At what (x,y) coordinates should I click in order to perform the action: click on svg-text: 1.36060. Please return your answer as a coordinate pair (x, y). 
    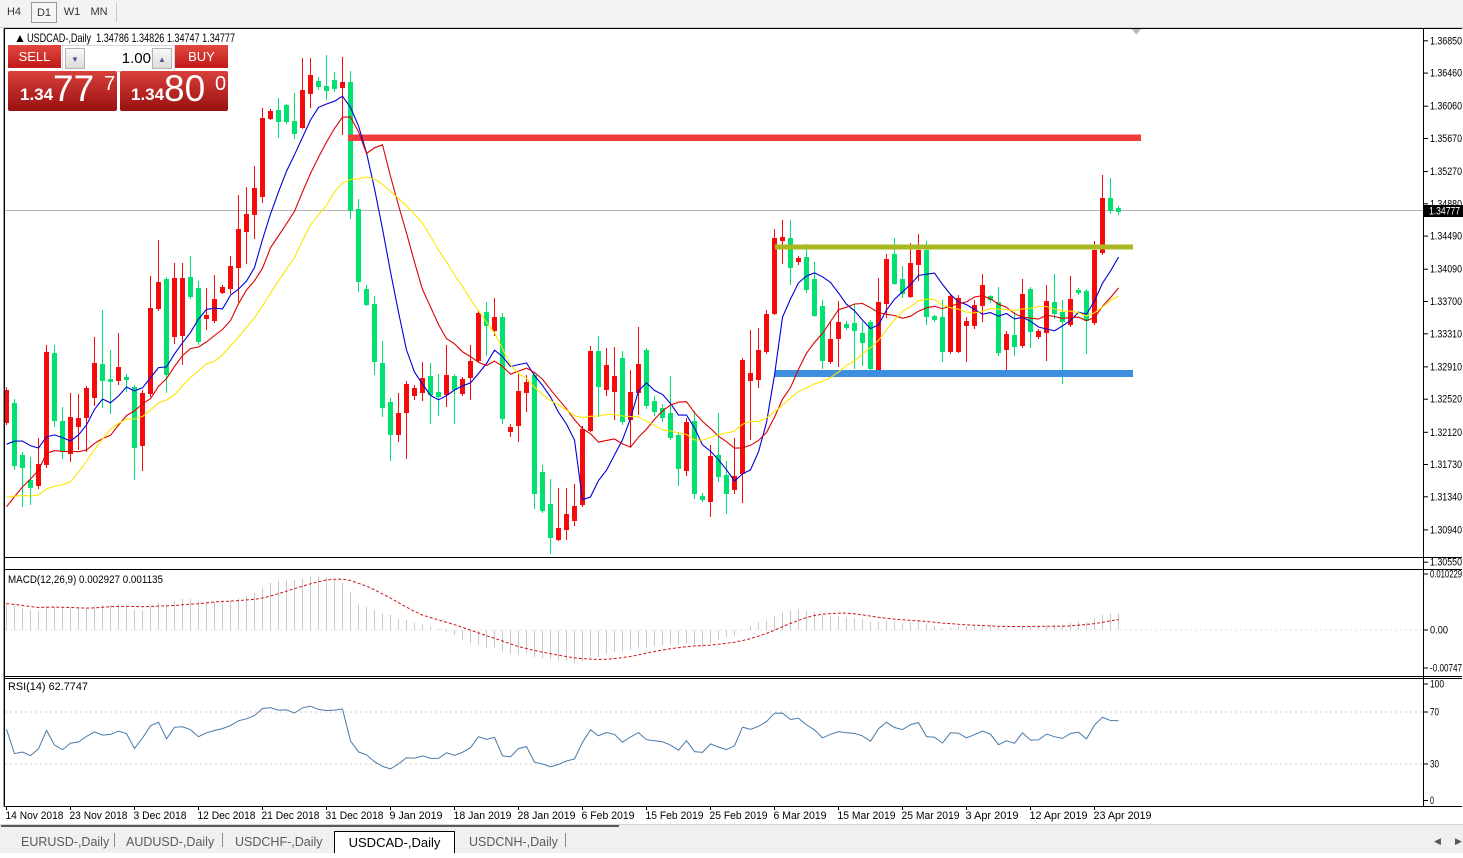
    Looking at the image, I should click on (1446, 107).